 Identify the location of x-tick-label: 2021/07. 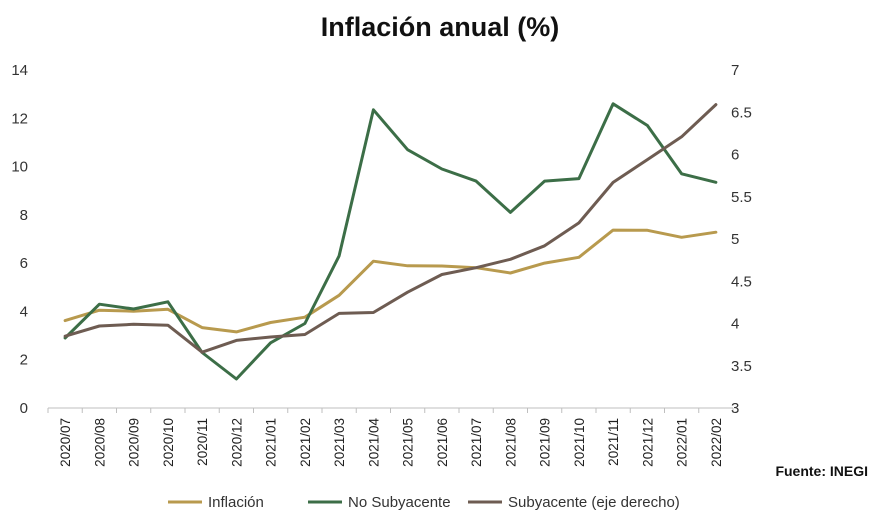
(476, 442).